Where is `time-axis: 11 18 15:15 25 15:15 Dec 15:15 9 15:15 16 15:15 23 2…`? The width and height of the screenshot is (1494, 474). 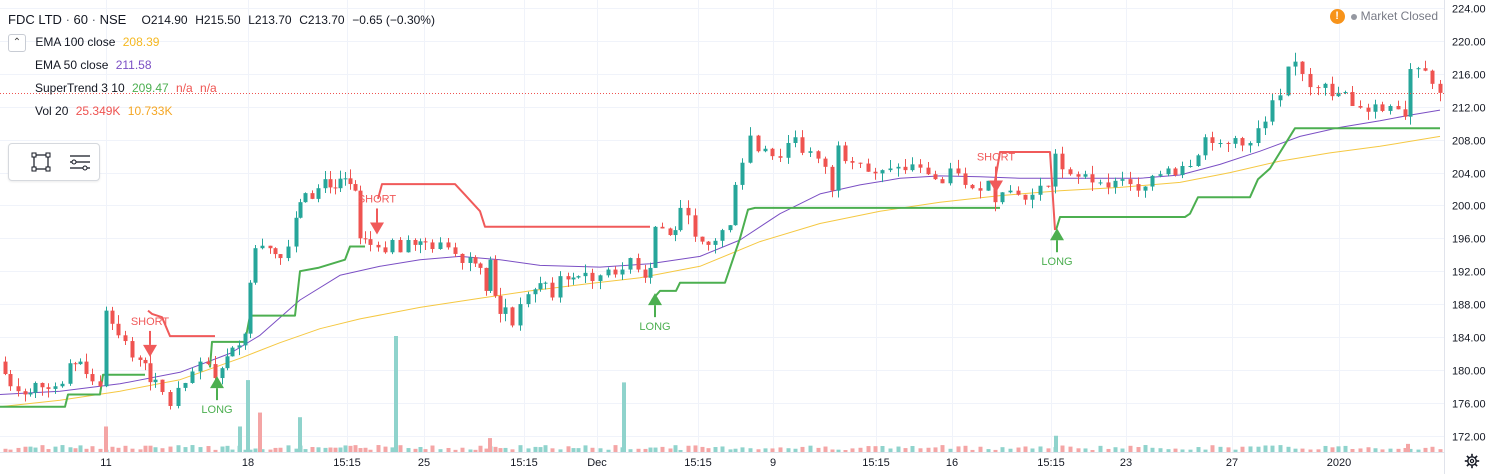
time-axis: 11 18 15:15 25 15:15 Dec 15:15 9 15:15 16 15:15 23 2… is located at coordinates (722, 461).